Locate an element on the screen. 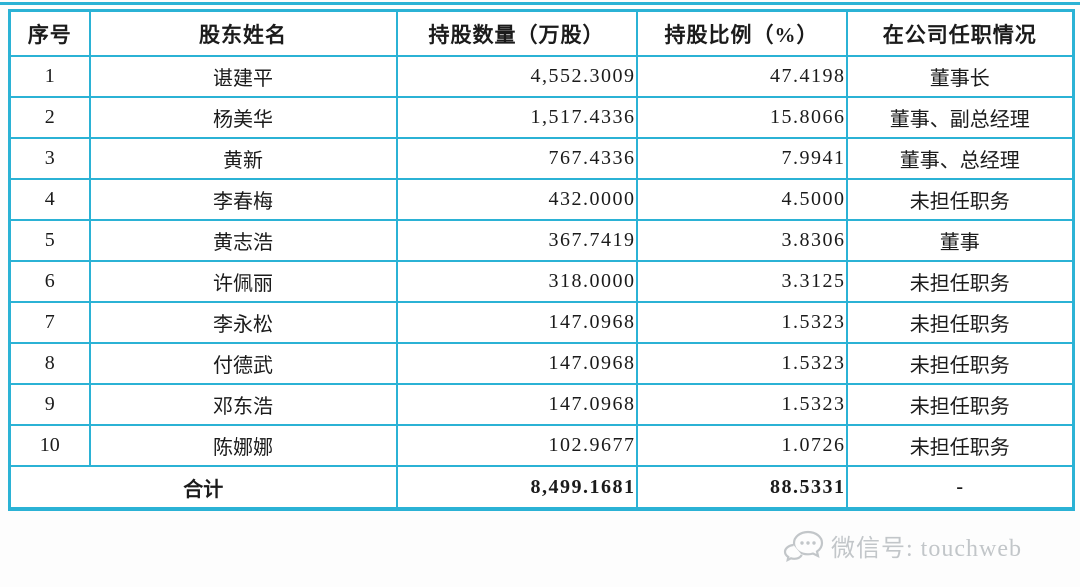 The height and width of the screenshot is (587, 1080). cell-shares: 1,517.4336 is located at coordinates (516, 117).